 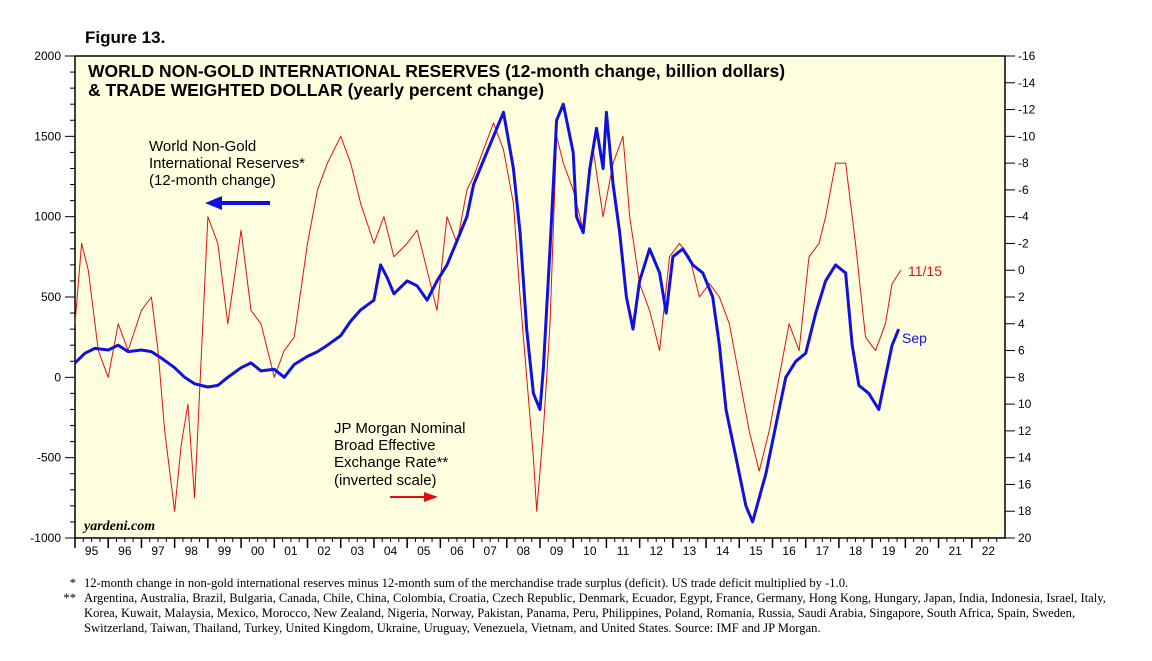 What do you see at coordinates (490, 551) in the screenshot?
I see `x-tick-label: 07` at bounding box center [490, 551].